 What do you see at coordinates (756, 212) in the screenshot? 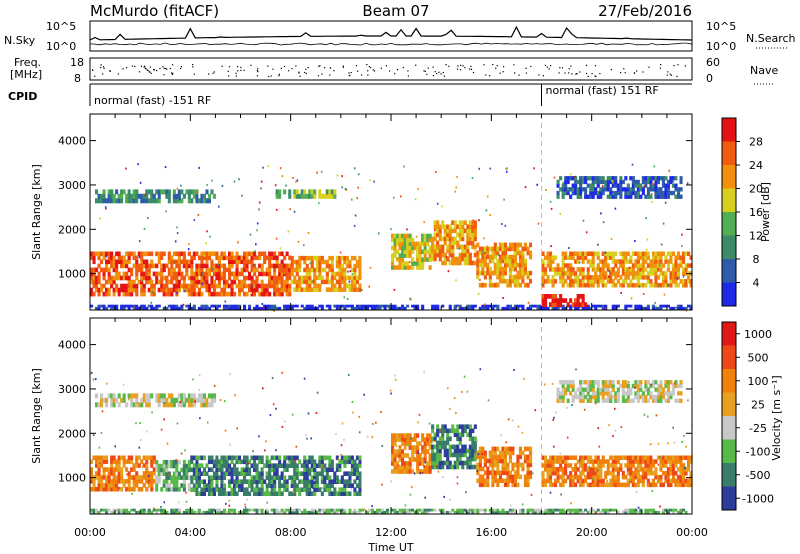
I see `power-colorbar-tick-label: 16` at bounding box center [756, 212].